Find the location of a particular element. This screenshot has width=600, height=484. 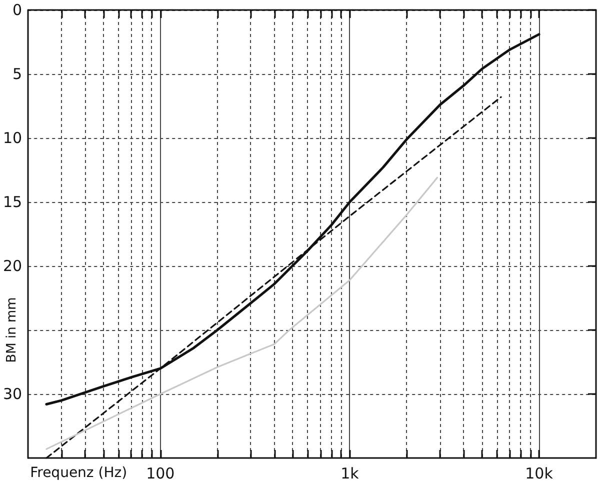

y-tick-label: 30 is located at coordinates (12, 394).